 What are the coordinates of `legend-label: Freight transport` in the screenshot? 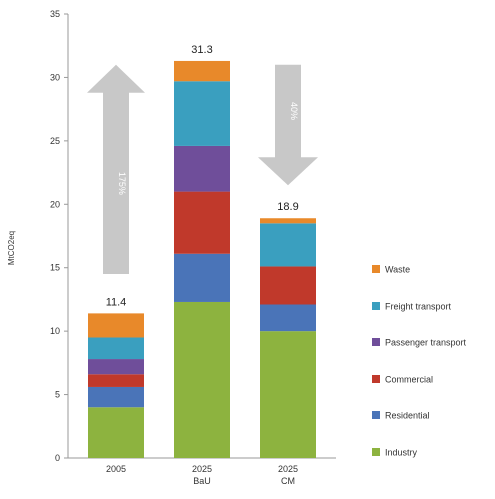 It's located at (418, 307).